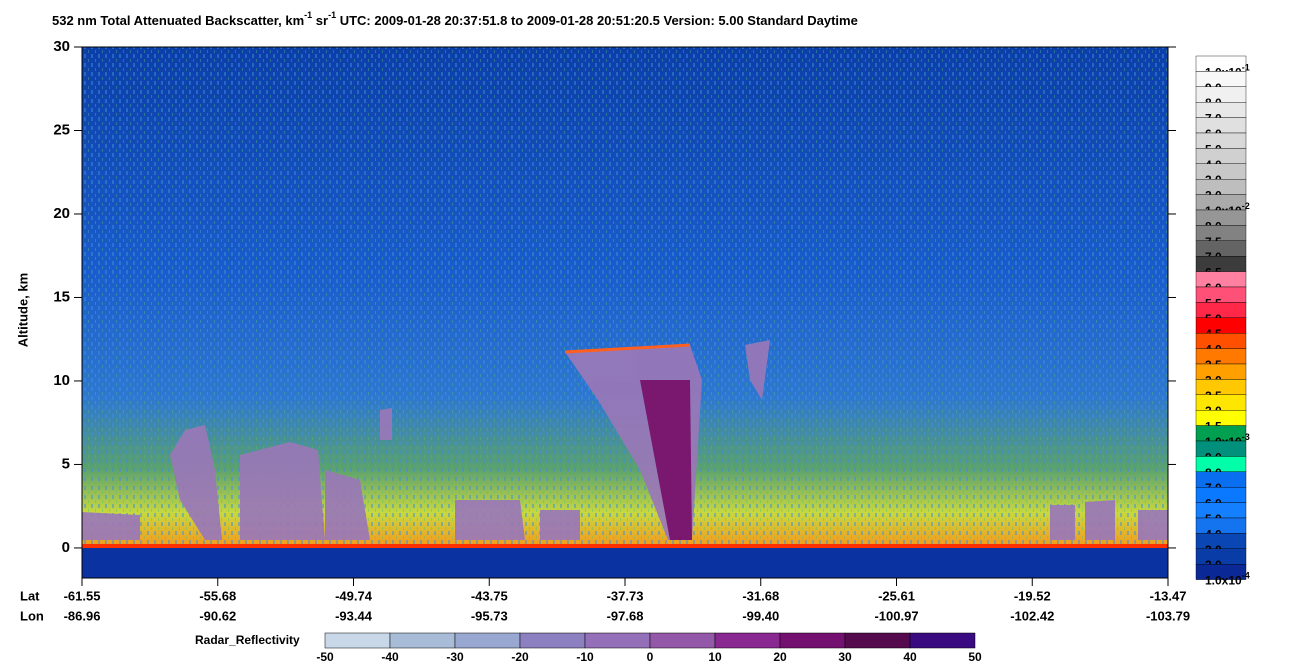 Image resolution: width=1300 pixels, height=667 pixels. What do you see at coordinates (896, 615) in the screenshot?
I see `lon-tick-label: -100.97` at bounding box center [896, 615].